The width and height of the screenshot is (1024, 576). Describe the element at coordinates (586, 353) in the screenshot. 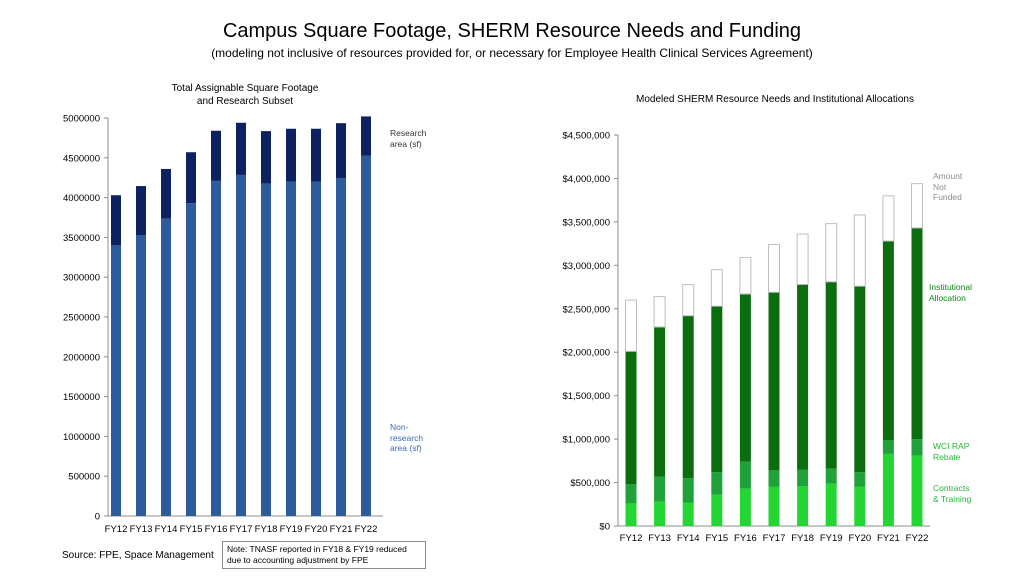

I see `y-tick-label: $2,000,000` at that location.